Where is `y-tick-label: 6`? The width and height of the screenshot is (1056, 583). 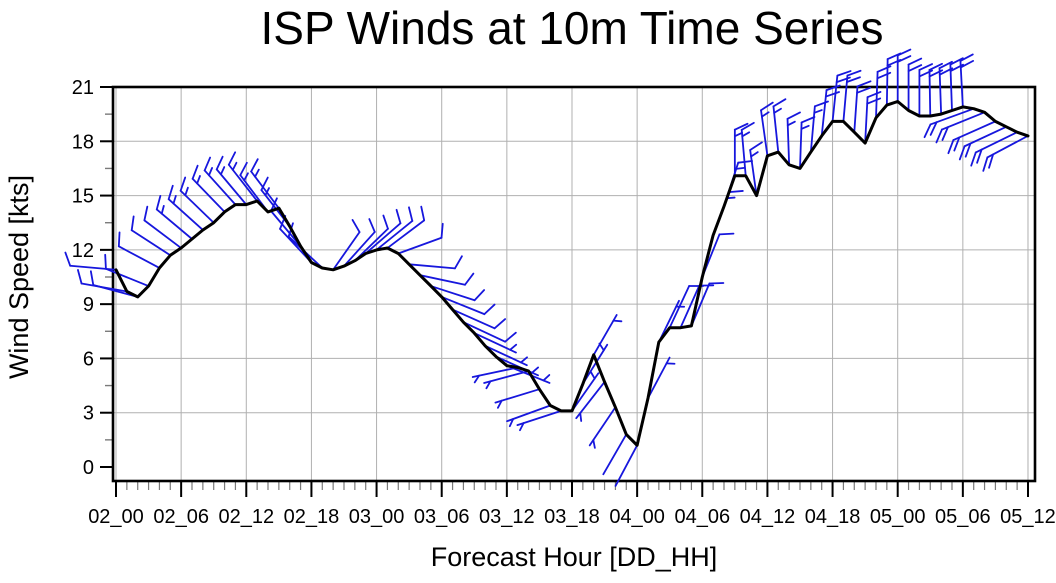 y-tick-label: 6 is located at coordinates (88, 359).